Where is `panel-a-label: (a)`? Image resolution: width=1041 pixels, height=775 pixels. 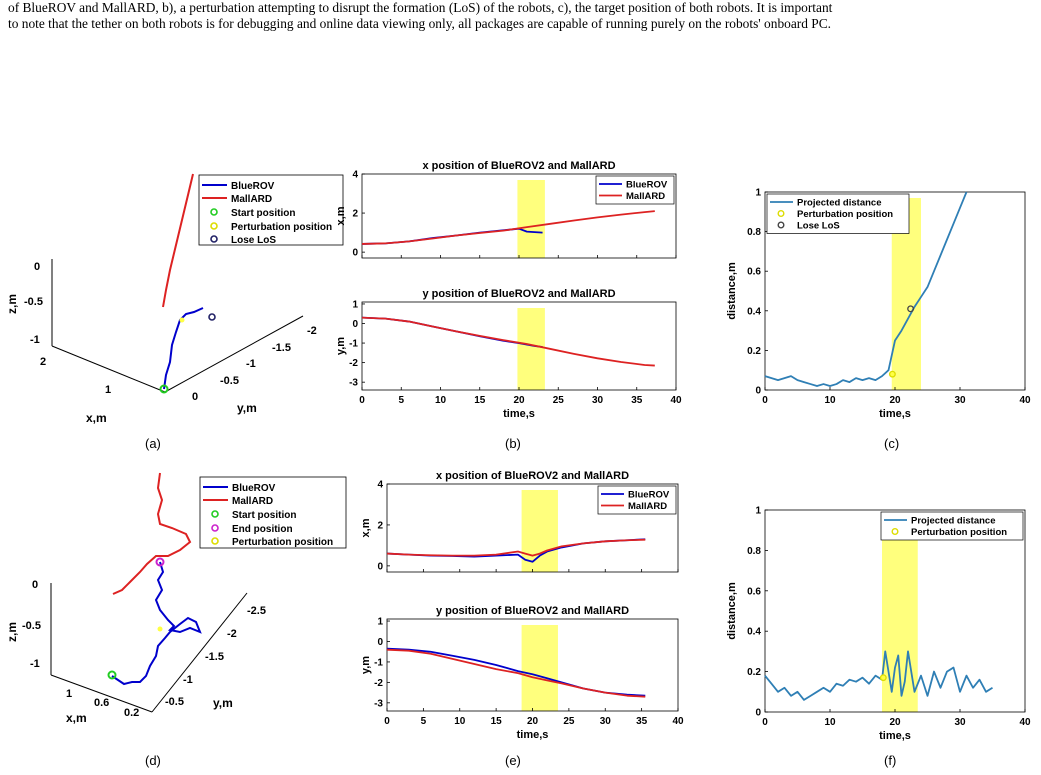
panel-a-label: (a) is located at coordinates (153, 443).